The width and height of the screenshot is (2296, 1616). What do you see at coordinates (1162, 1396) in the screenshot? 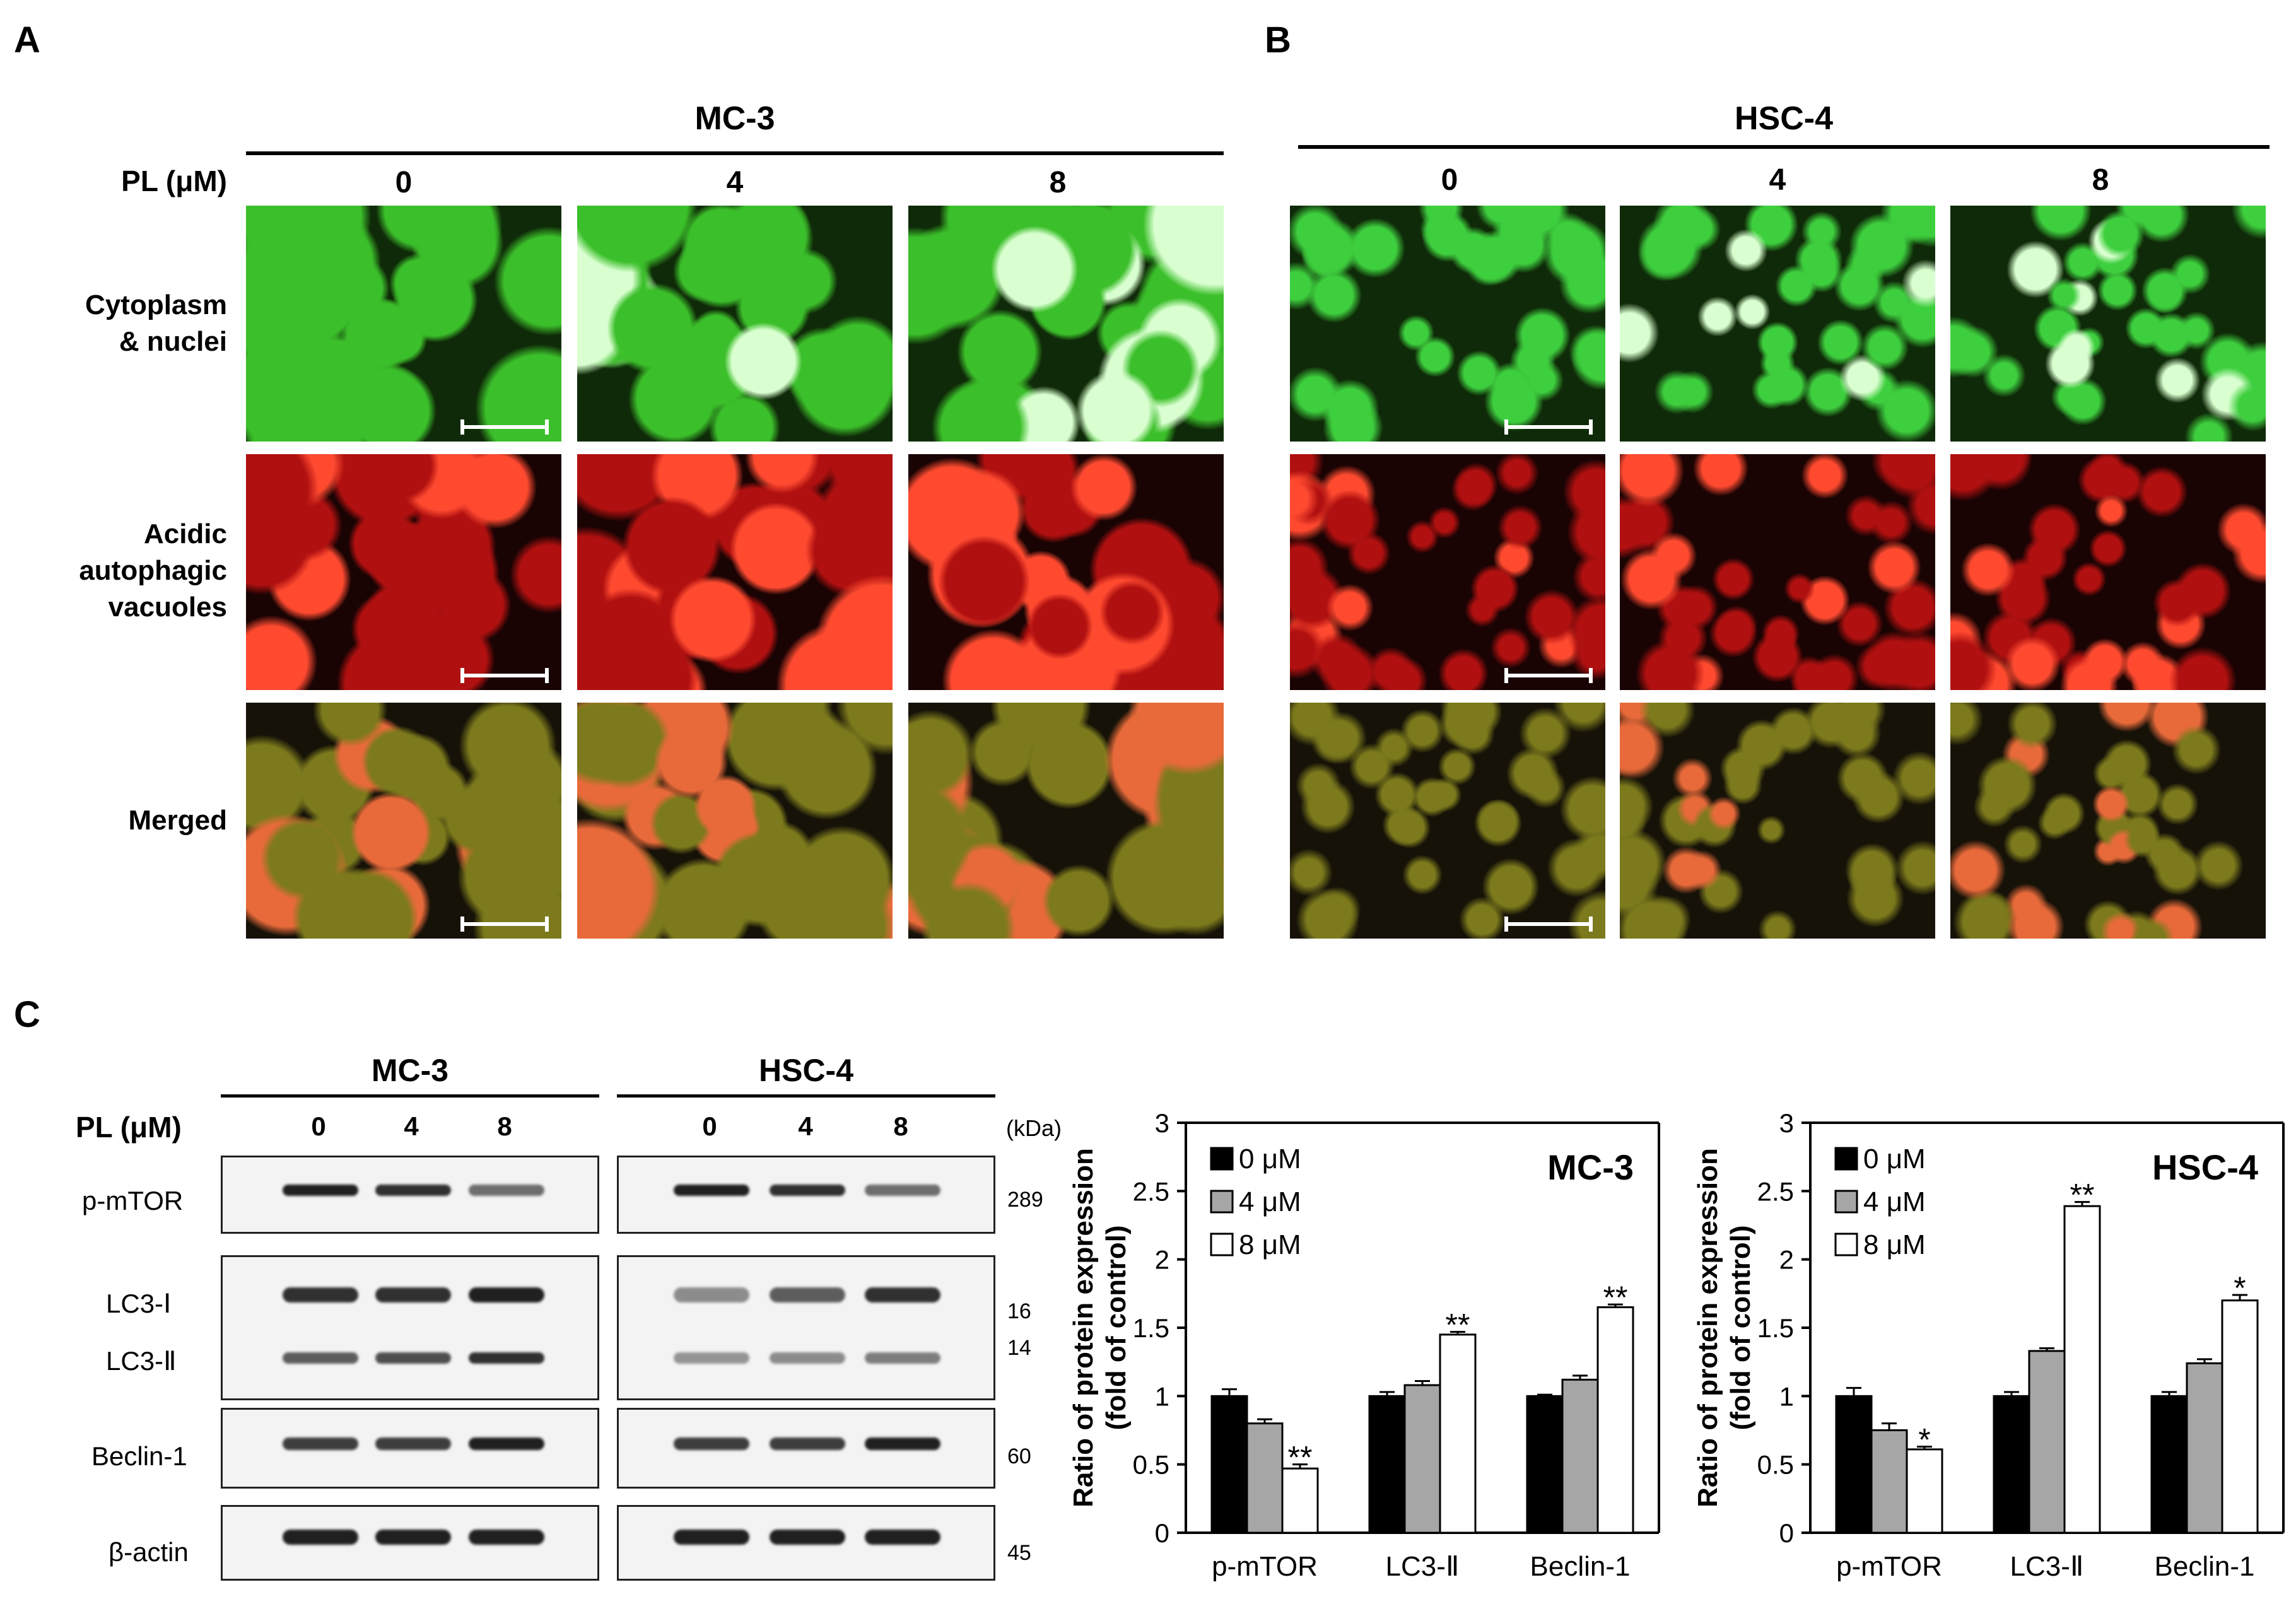
I see `y-tick-label: 1` at bounding box center [1162, 1396].